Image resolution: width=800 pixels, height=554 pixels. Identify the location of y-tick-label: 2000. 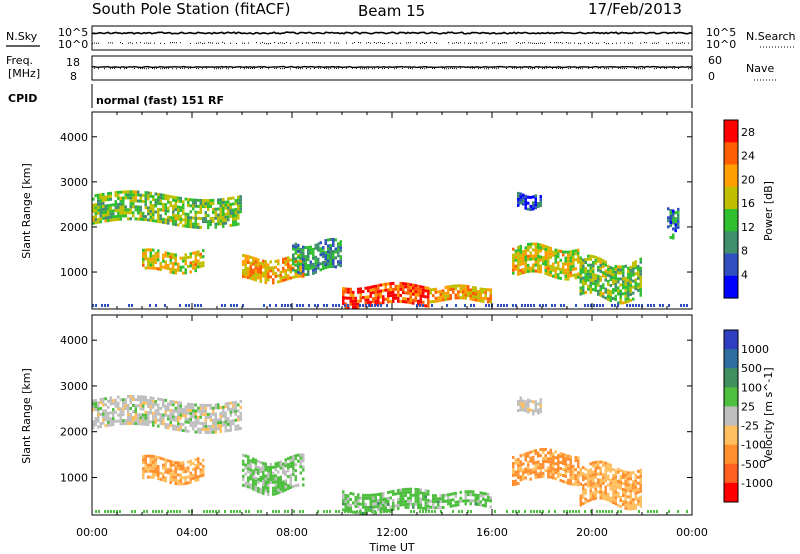
(74, 227).